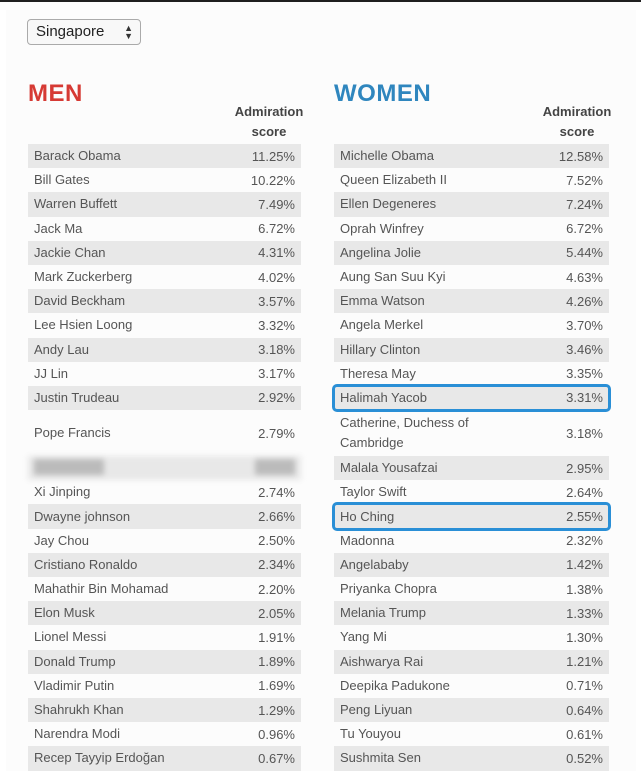  Describe the element at coordinates (164, 277) in the screenshot. I see `table-row: Mark Zuckerberg 4.02%` at that location.